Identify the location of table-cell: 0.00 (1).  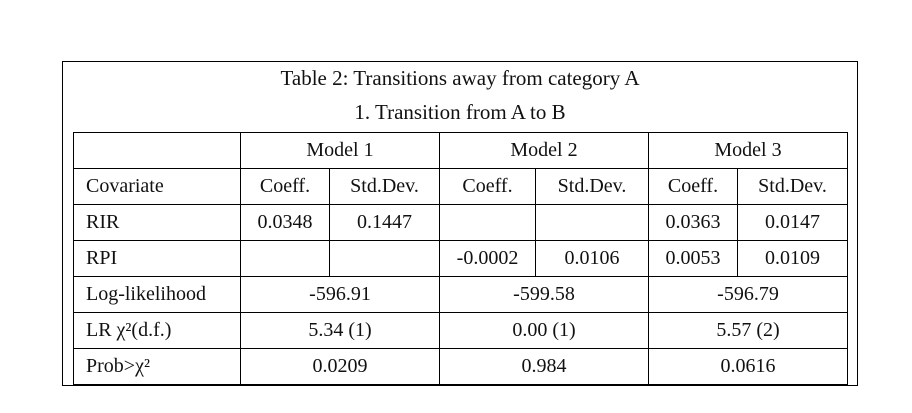
(544, 330).